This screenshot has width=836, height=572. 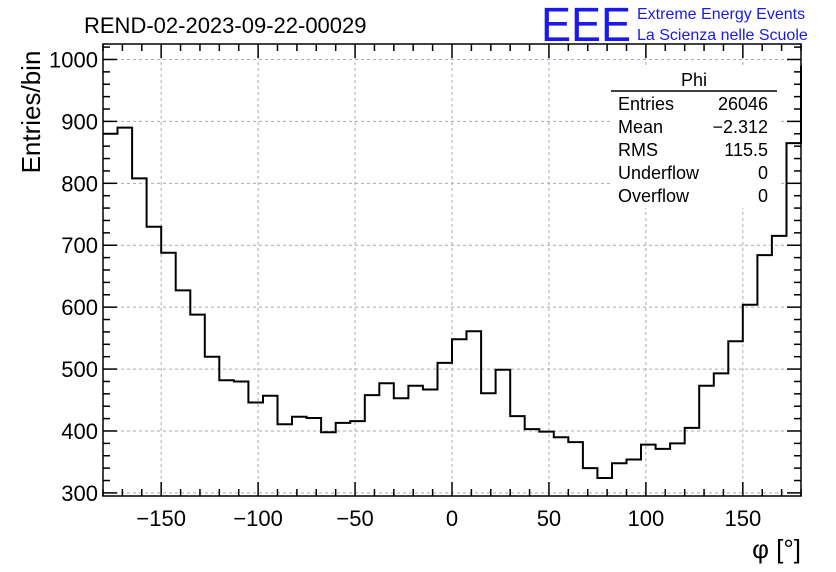 What do you see at coordinates (31, 112) in the screenshot?
I see `y-axis-label: Entries/bin` at bounding box center [31, 112].